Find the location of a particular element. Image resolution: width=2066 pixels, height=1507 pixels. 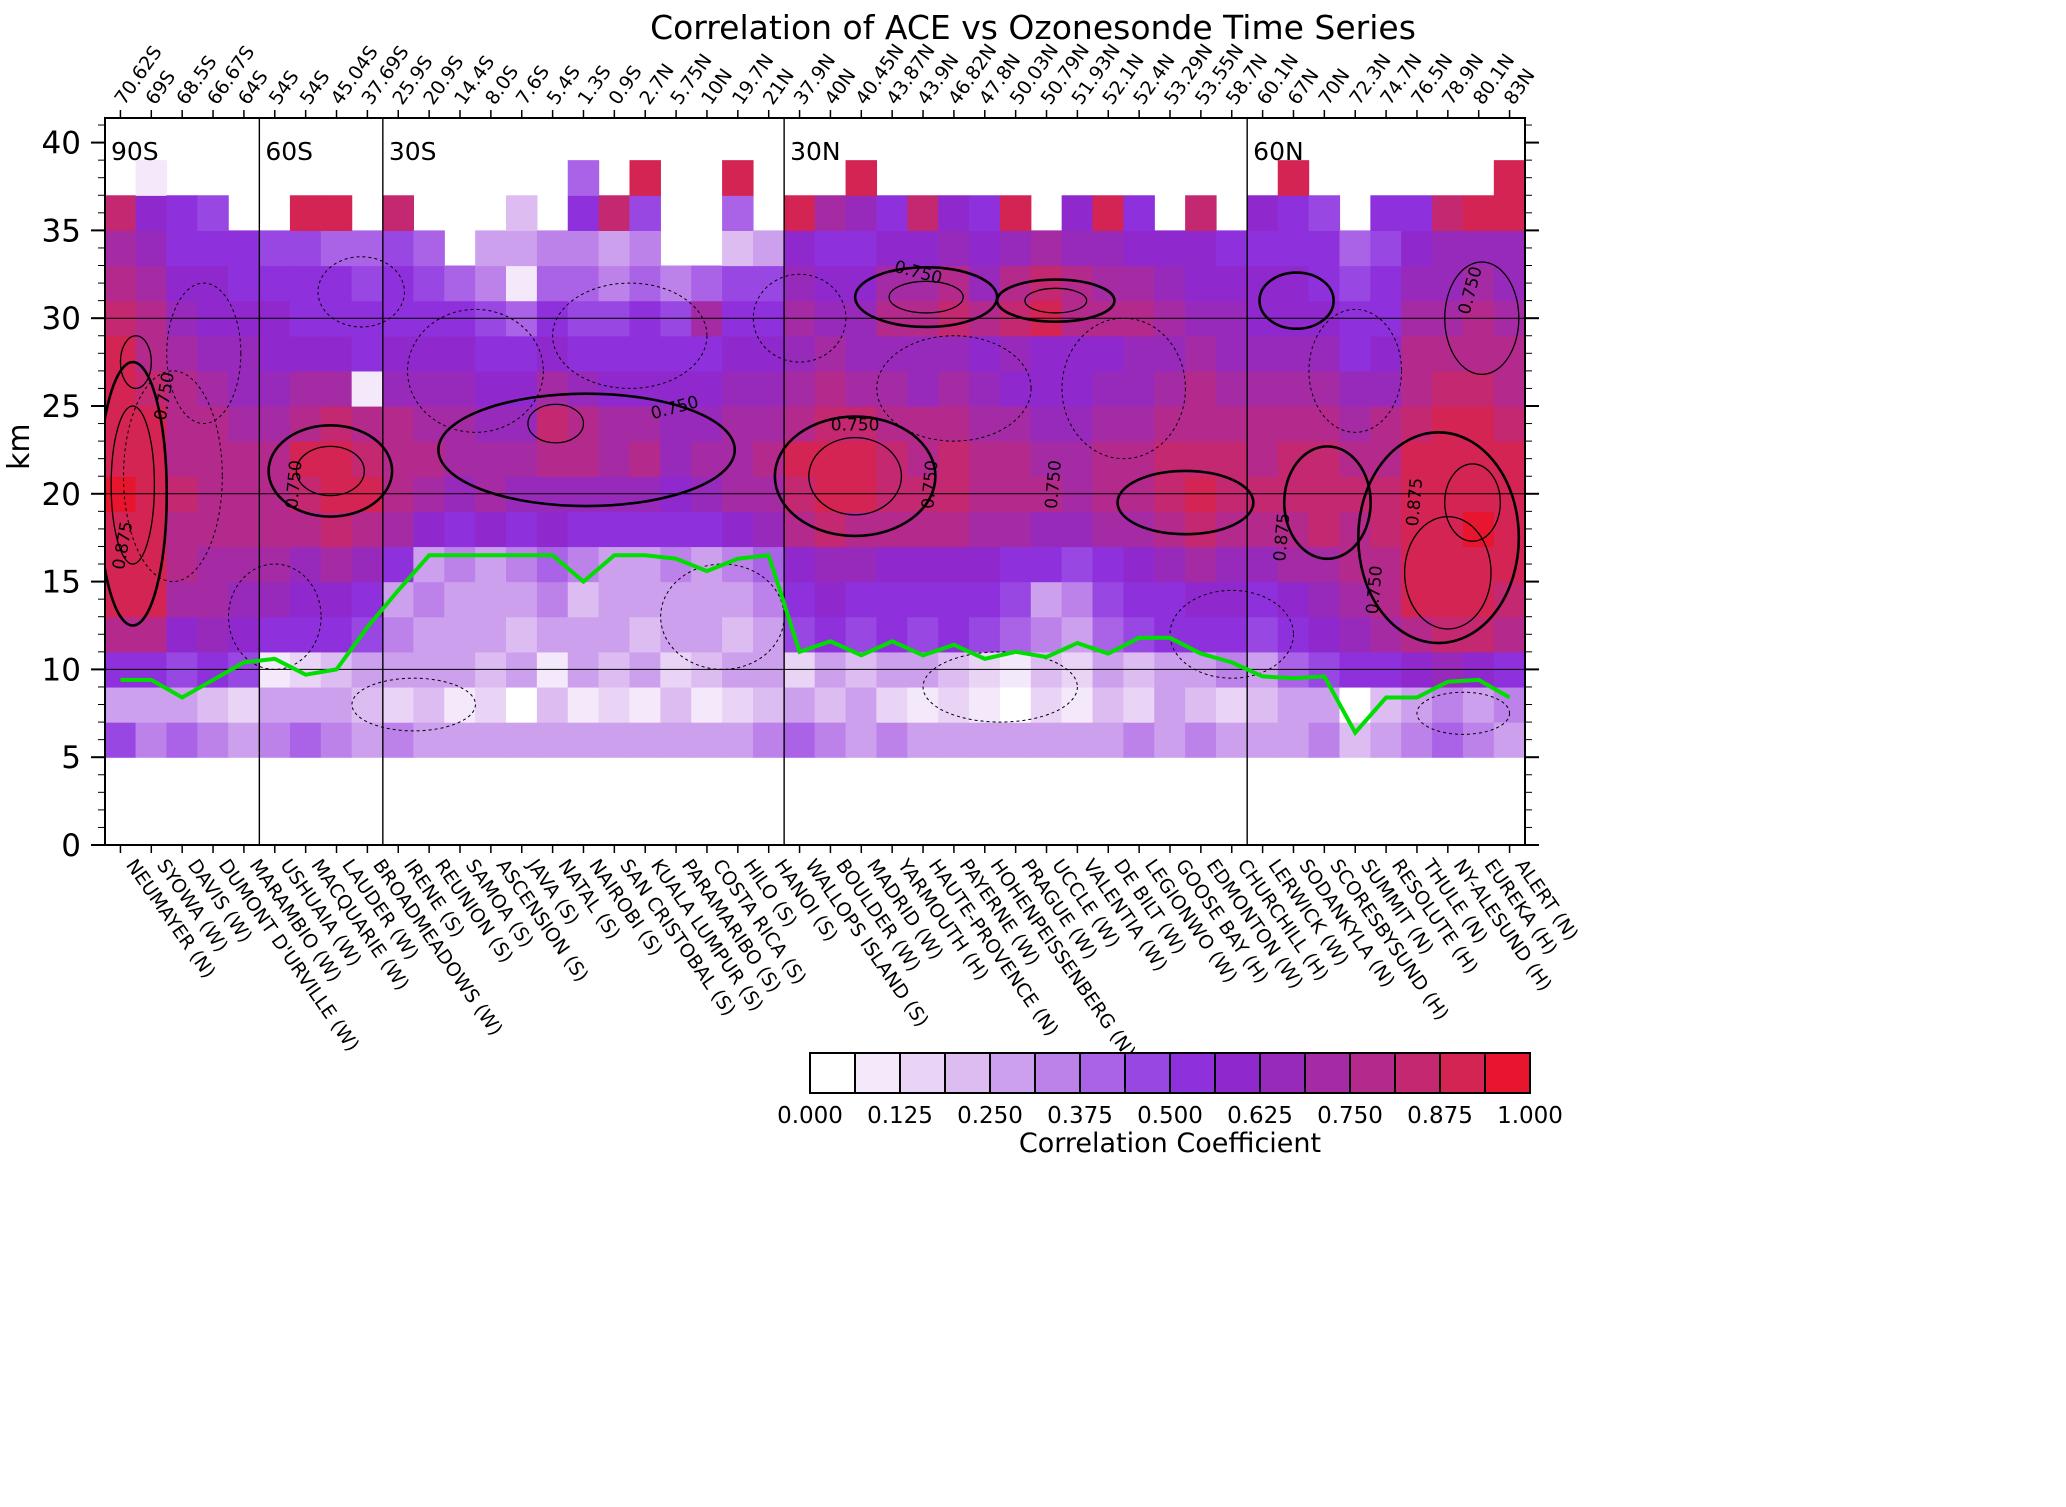

y-tick-label: 35 is located at coordinates (61, 231).